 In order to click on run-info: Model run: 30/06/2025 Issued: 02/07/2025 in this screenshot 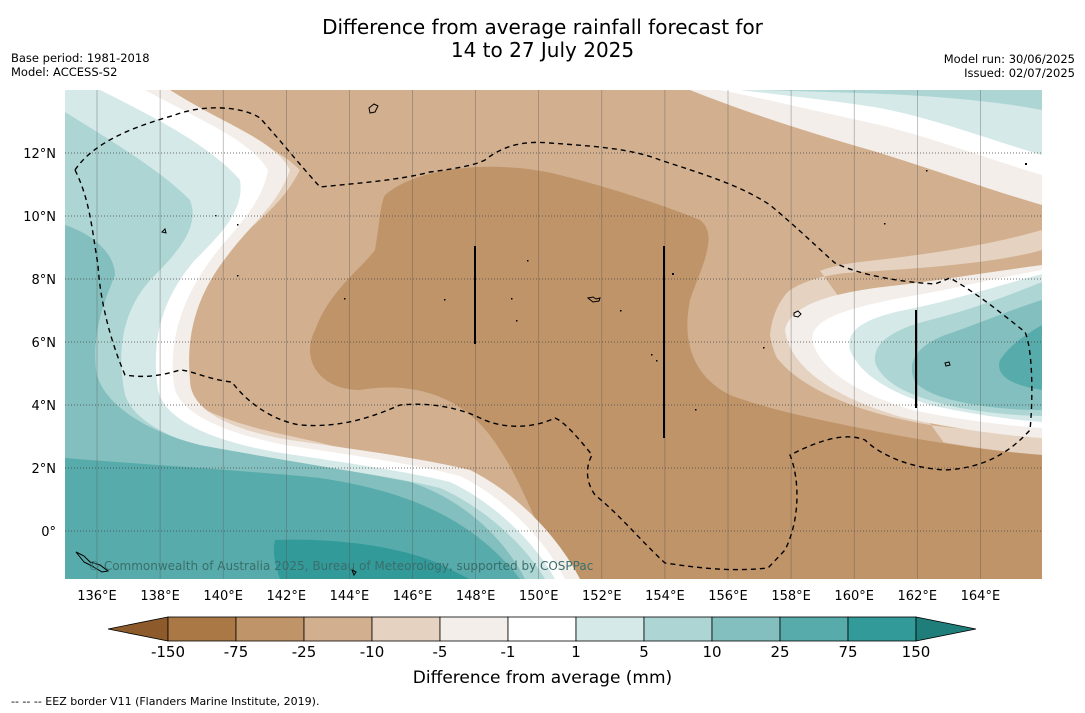, I will do `click(1009, 66)`.